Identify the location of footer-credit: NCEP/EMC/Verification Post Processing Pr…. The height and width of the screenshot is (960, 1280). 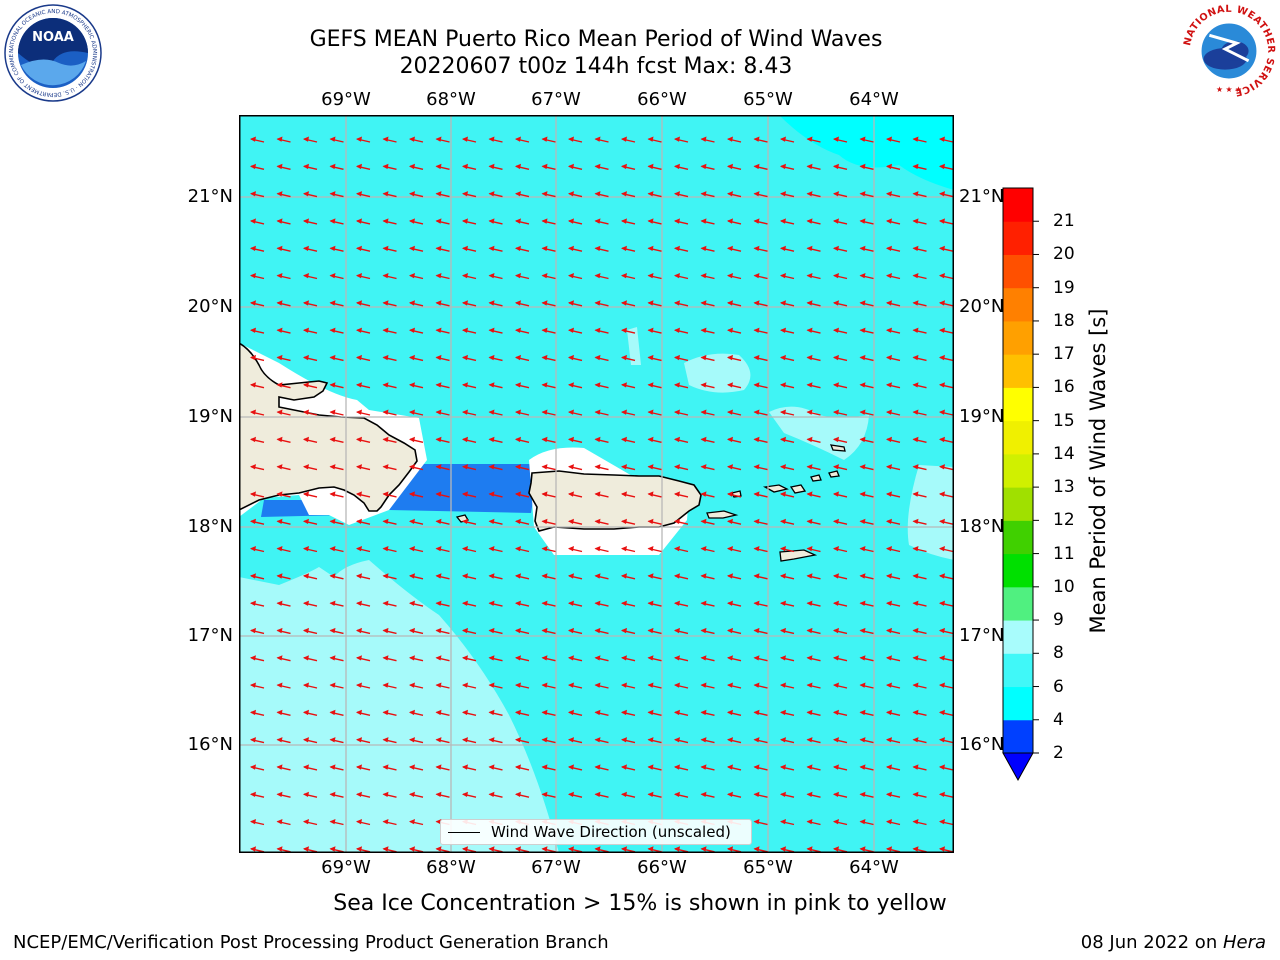
(311, 942).